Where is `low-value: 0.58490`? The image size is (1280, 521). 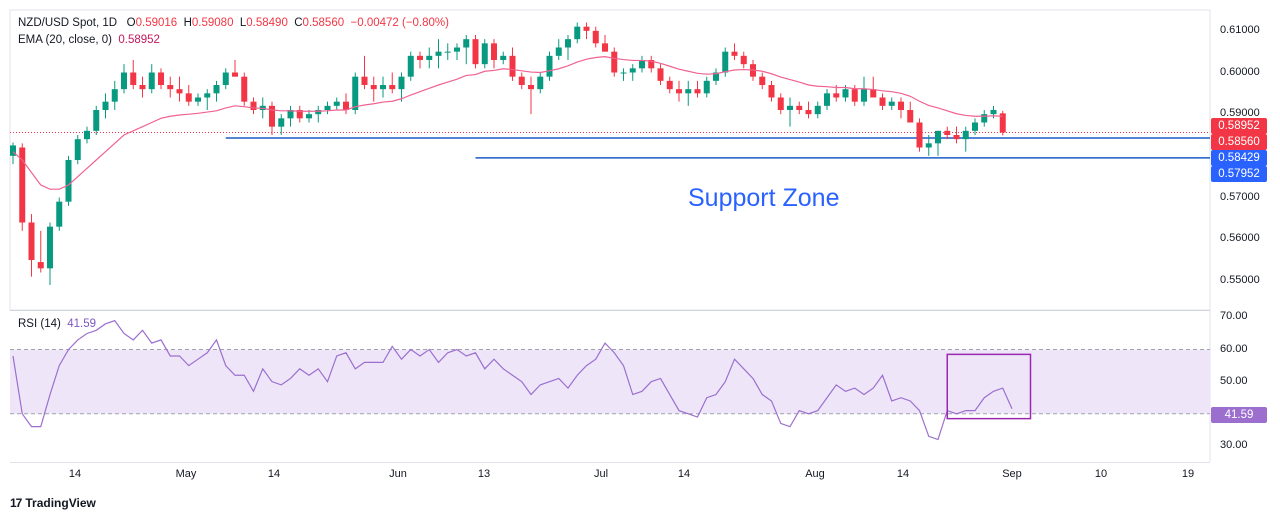
low-value: 0.58490 is located at coordinates (267, 23).